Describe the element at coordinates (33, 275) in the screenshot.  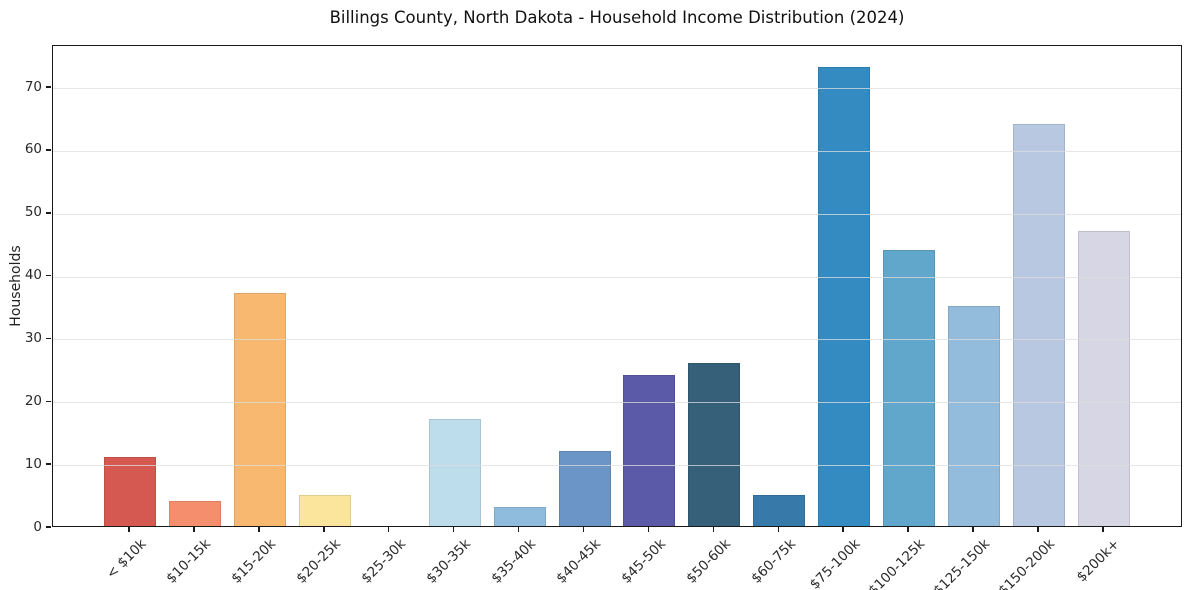
I see `y-tick-label-40: 40` at that location.